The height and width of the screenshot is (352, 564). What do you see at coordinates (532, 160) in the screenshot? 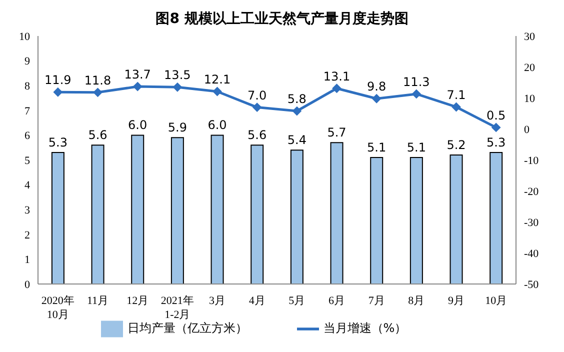
I see `y2-tick-label: -10` at bounding box center [532, 160].